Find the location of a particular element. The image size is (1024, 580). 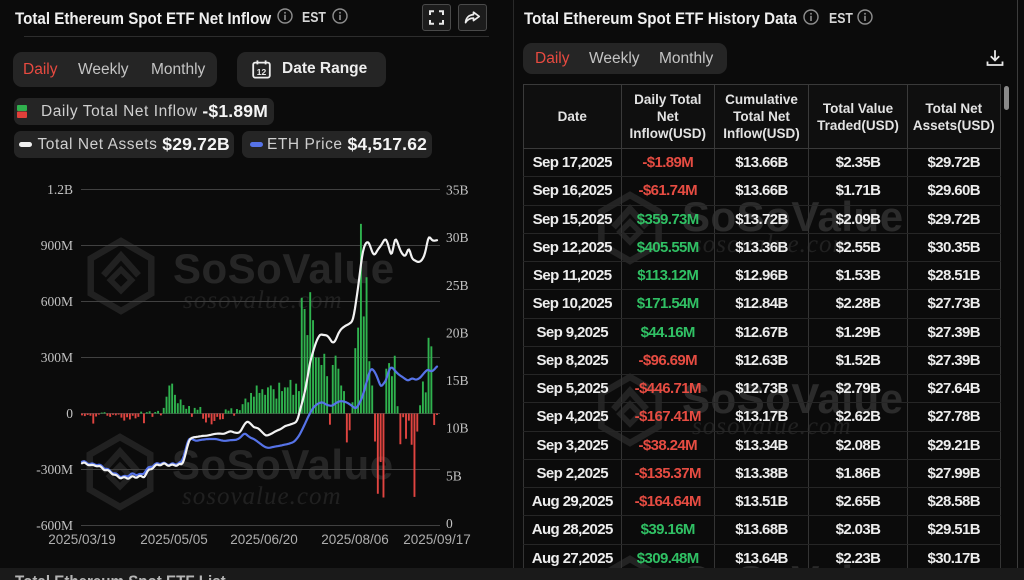

svg-text: 35B is located at coordinates (457, 190).